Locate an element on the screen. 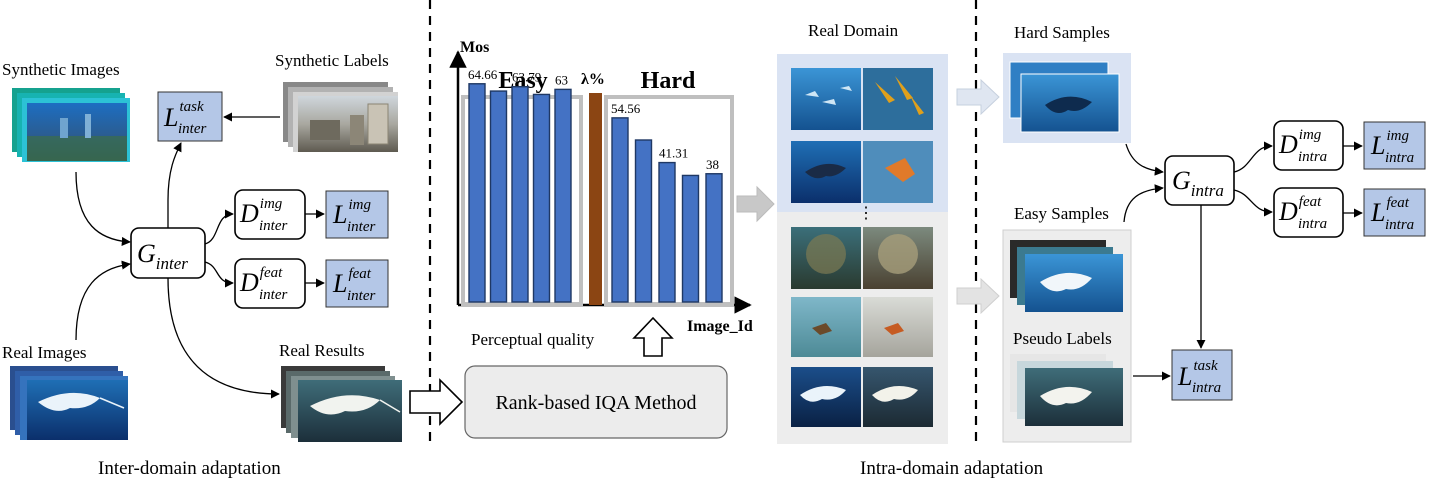 The width and height of the screenshot is (1429, 484). loss-feat-inter-box is located at coordinates (357, 283).